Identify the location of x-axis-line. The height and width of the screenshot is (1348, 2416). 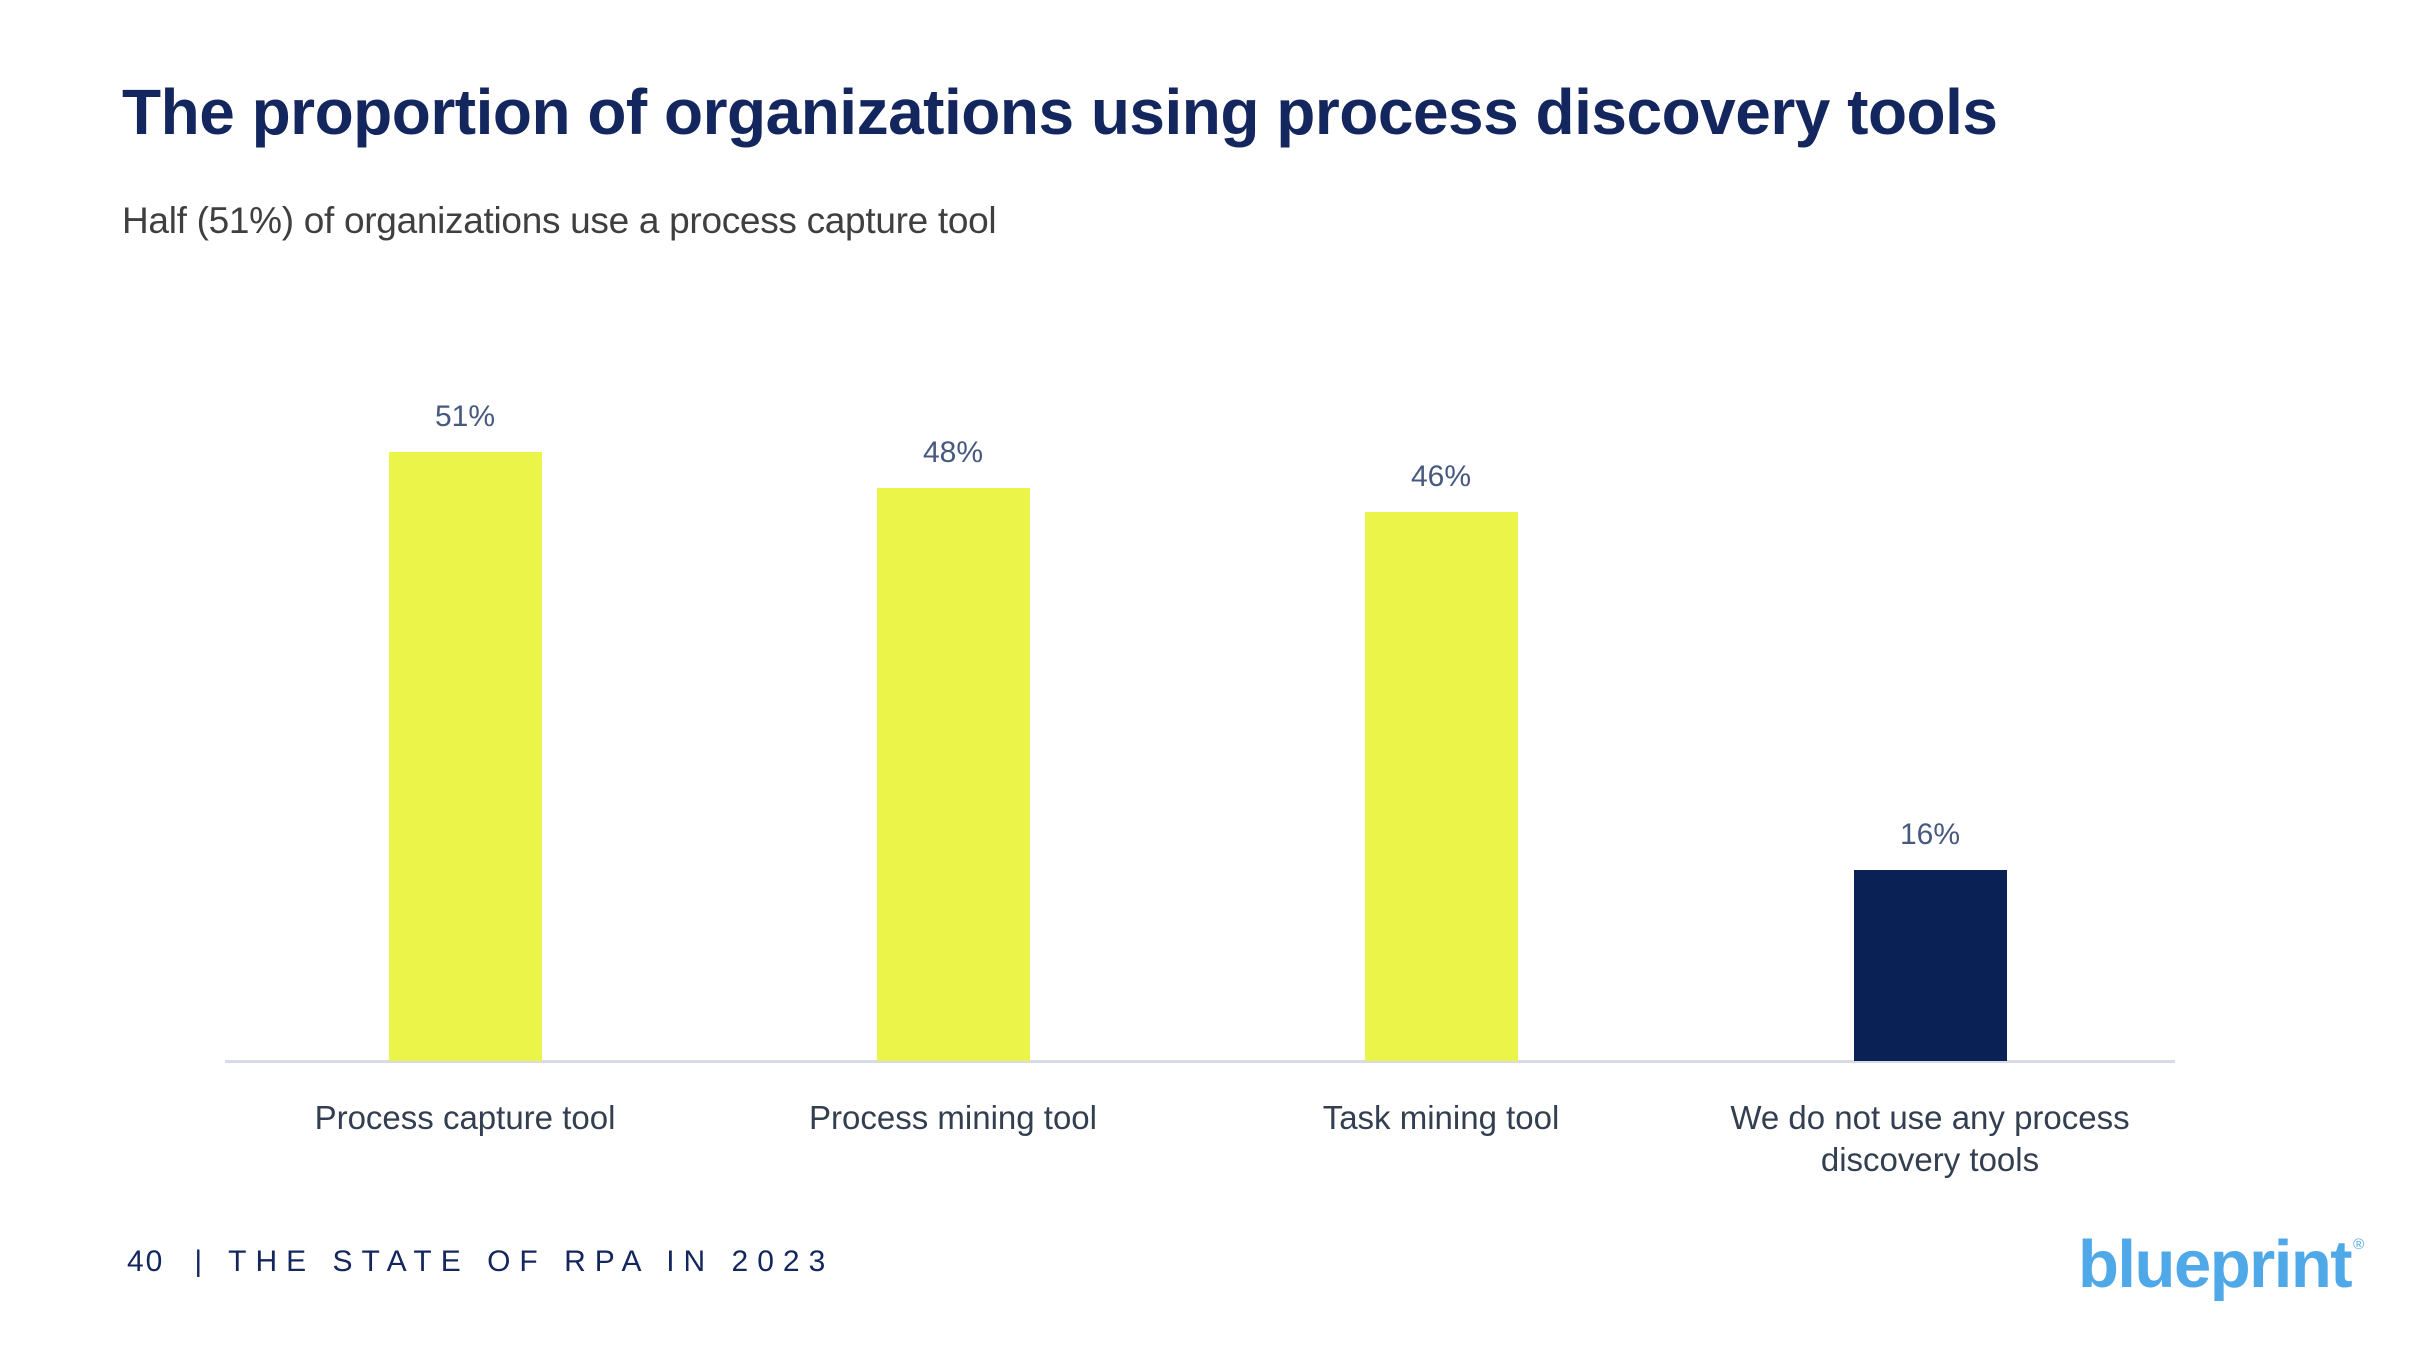
(1200, 1061).